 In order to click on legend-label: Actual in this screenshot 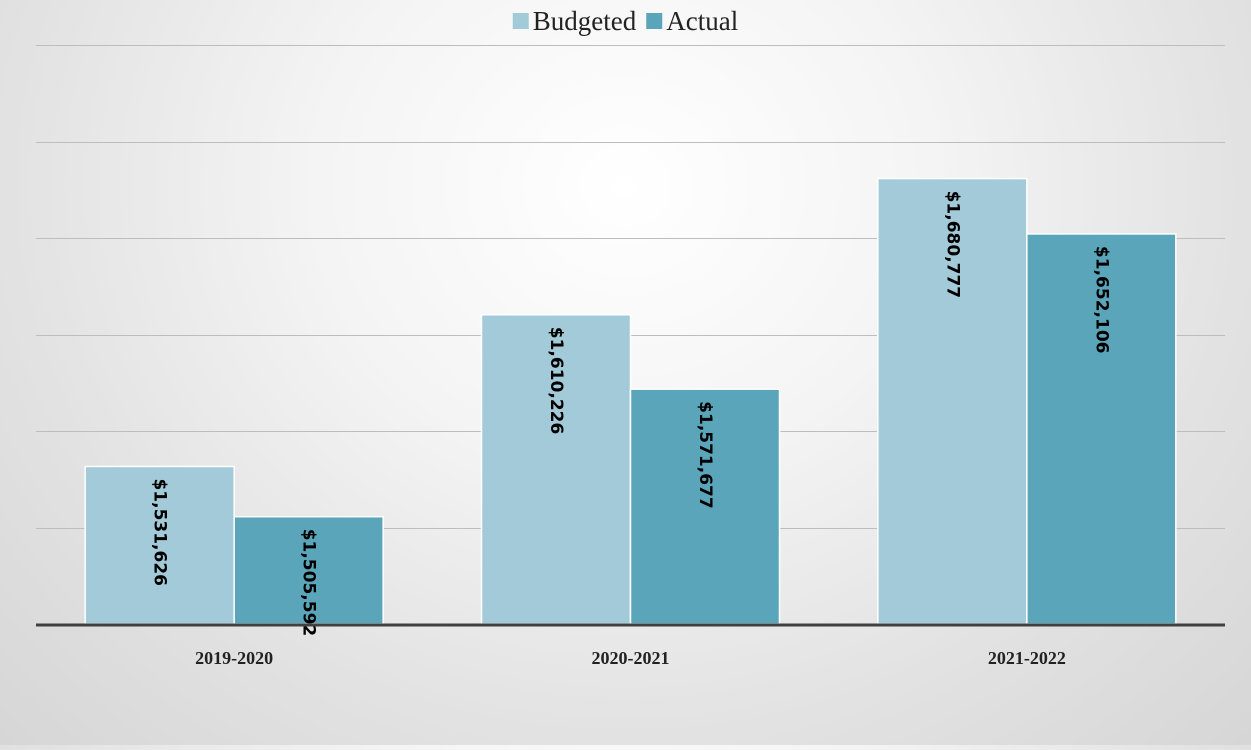, I will do `click(702, 21)`.